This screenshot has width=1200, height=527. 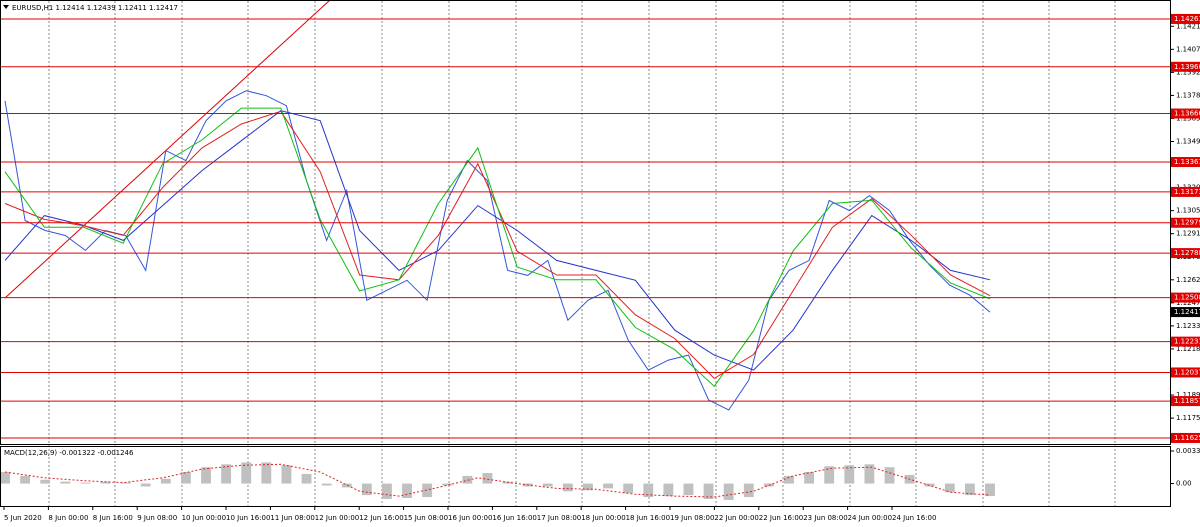 I want to click on y-tick-label: 1.14215, so click(x=1188, y=26).